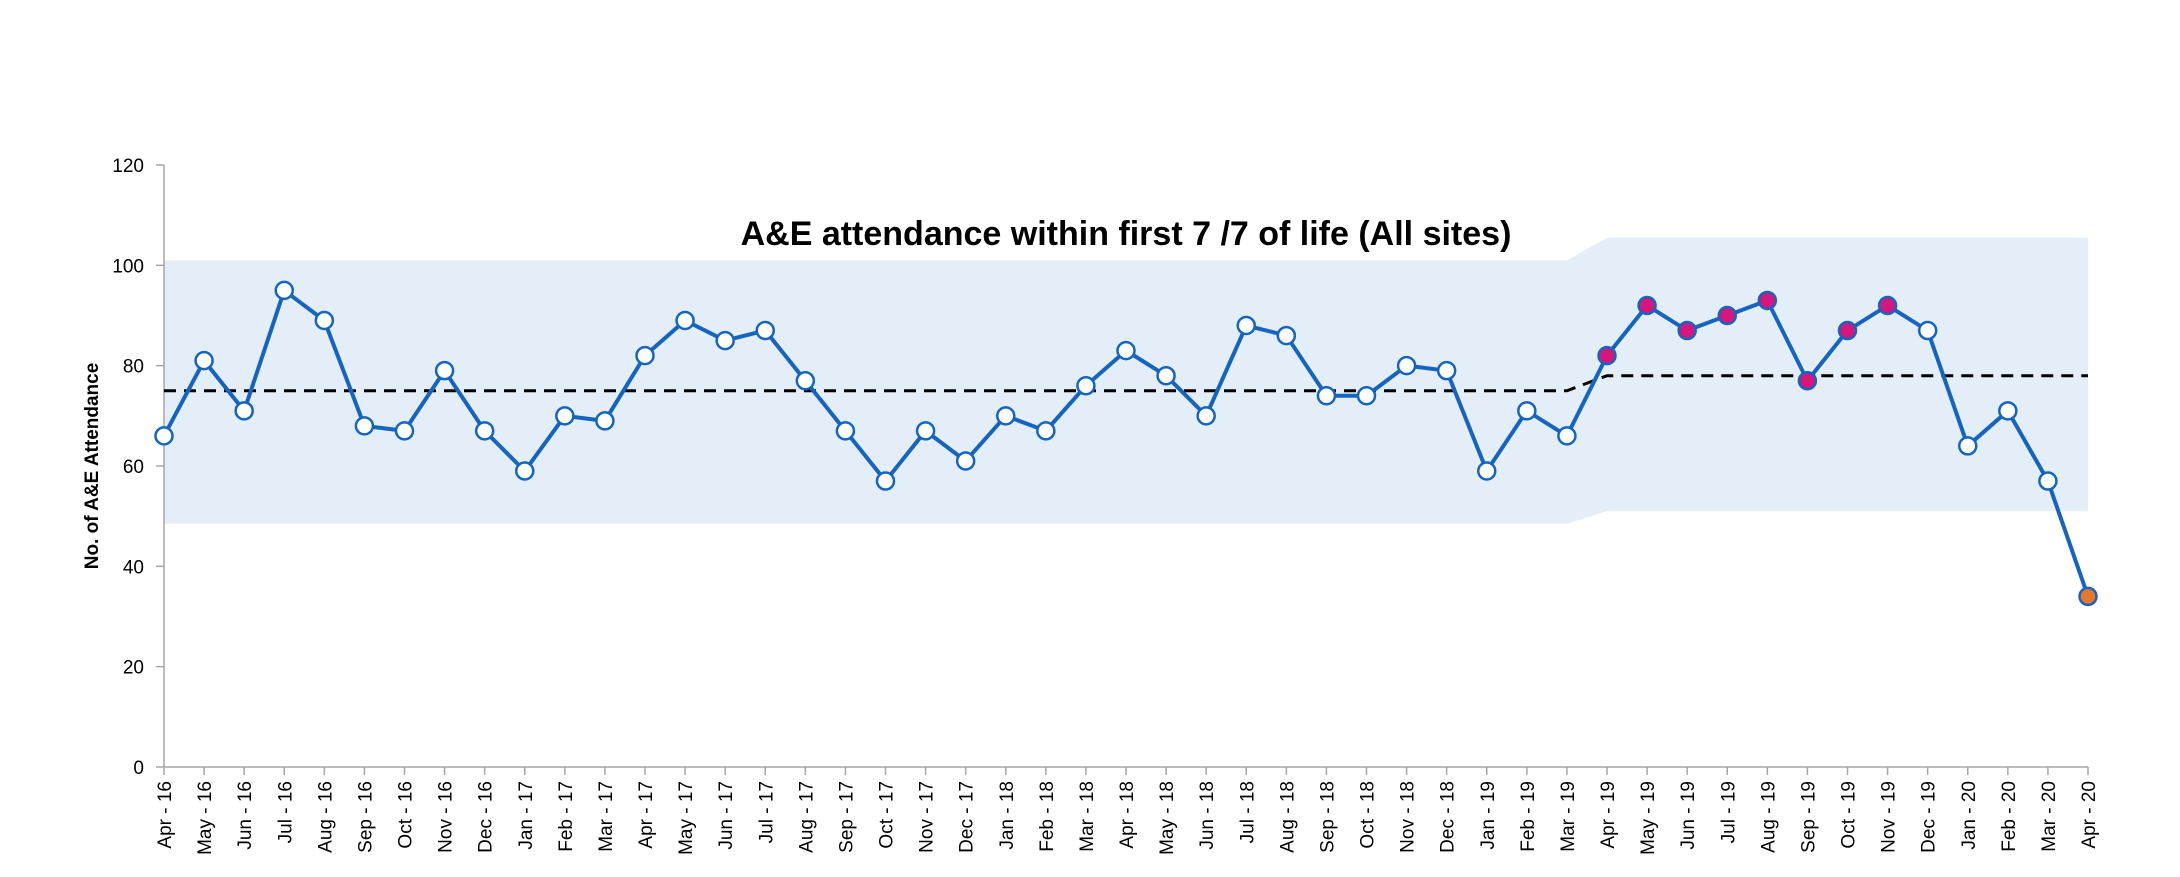 The image size is (2180, 877). Describe the element at coordinates (92, 466) in the screenshot. I see `y-axis-label: No. of A&E Attendance` at that location.